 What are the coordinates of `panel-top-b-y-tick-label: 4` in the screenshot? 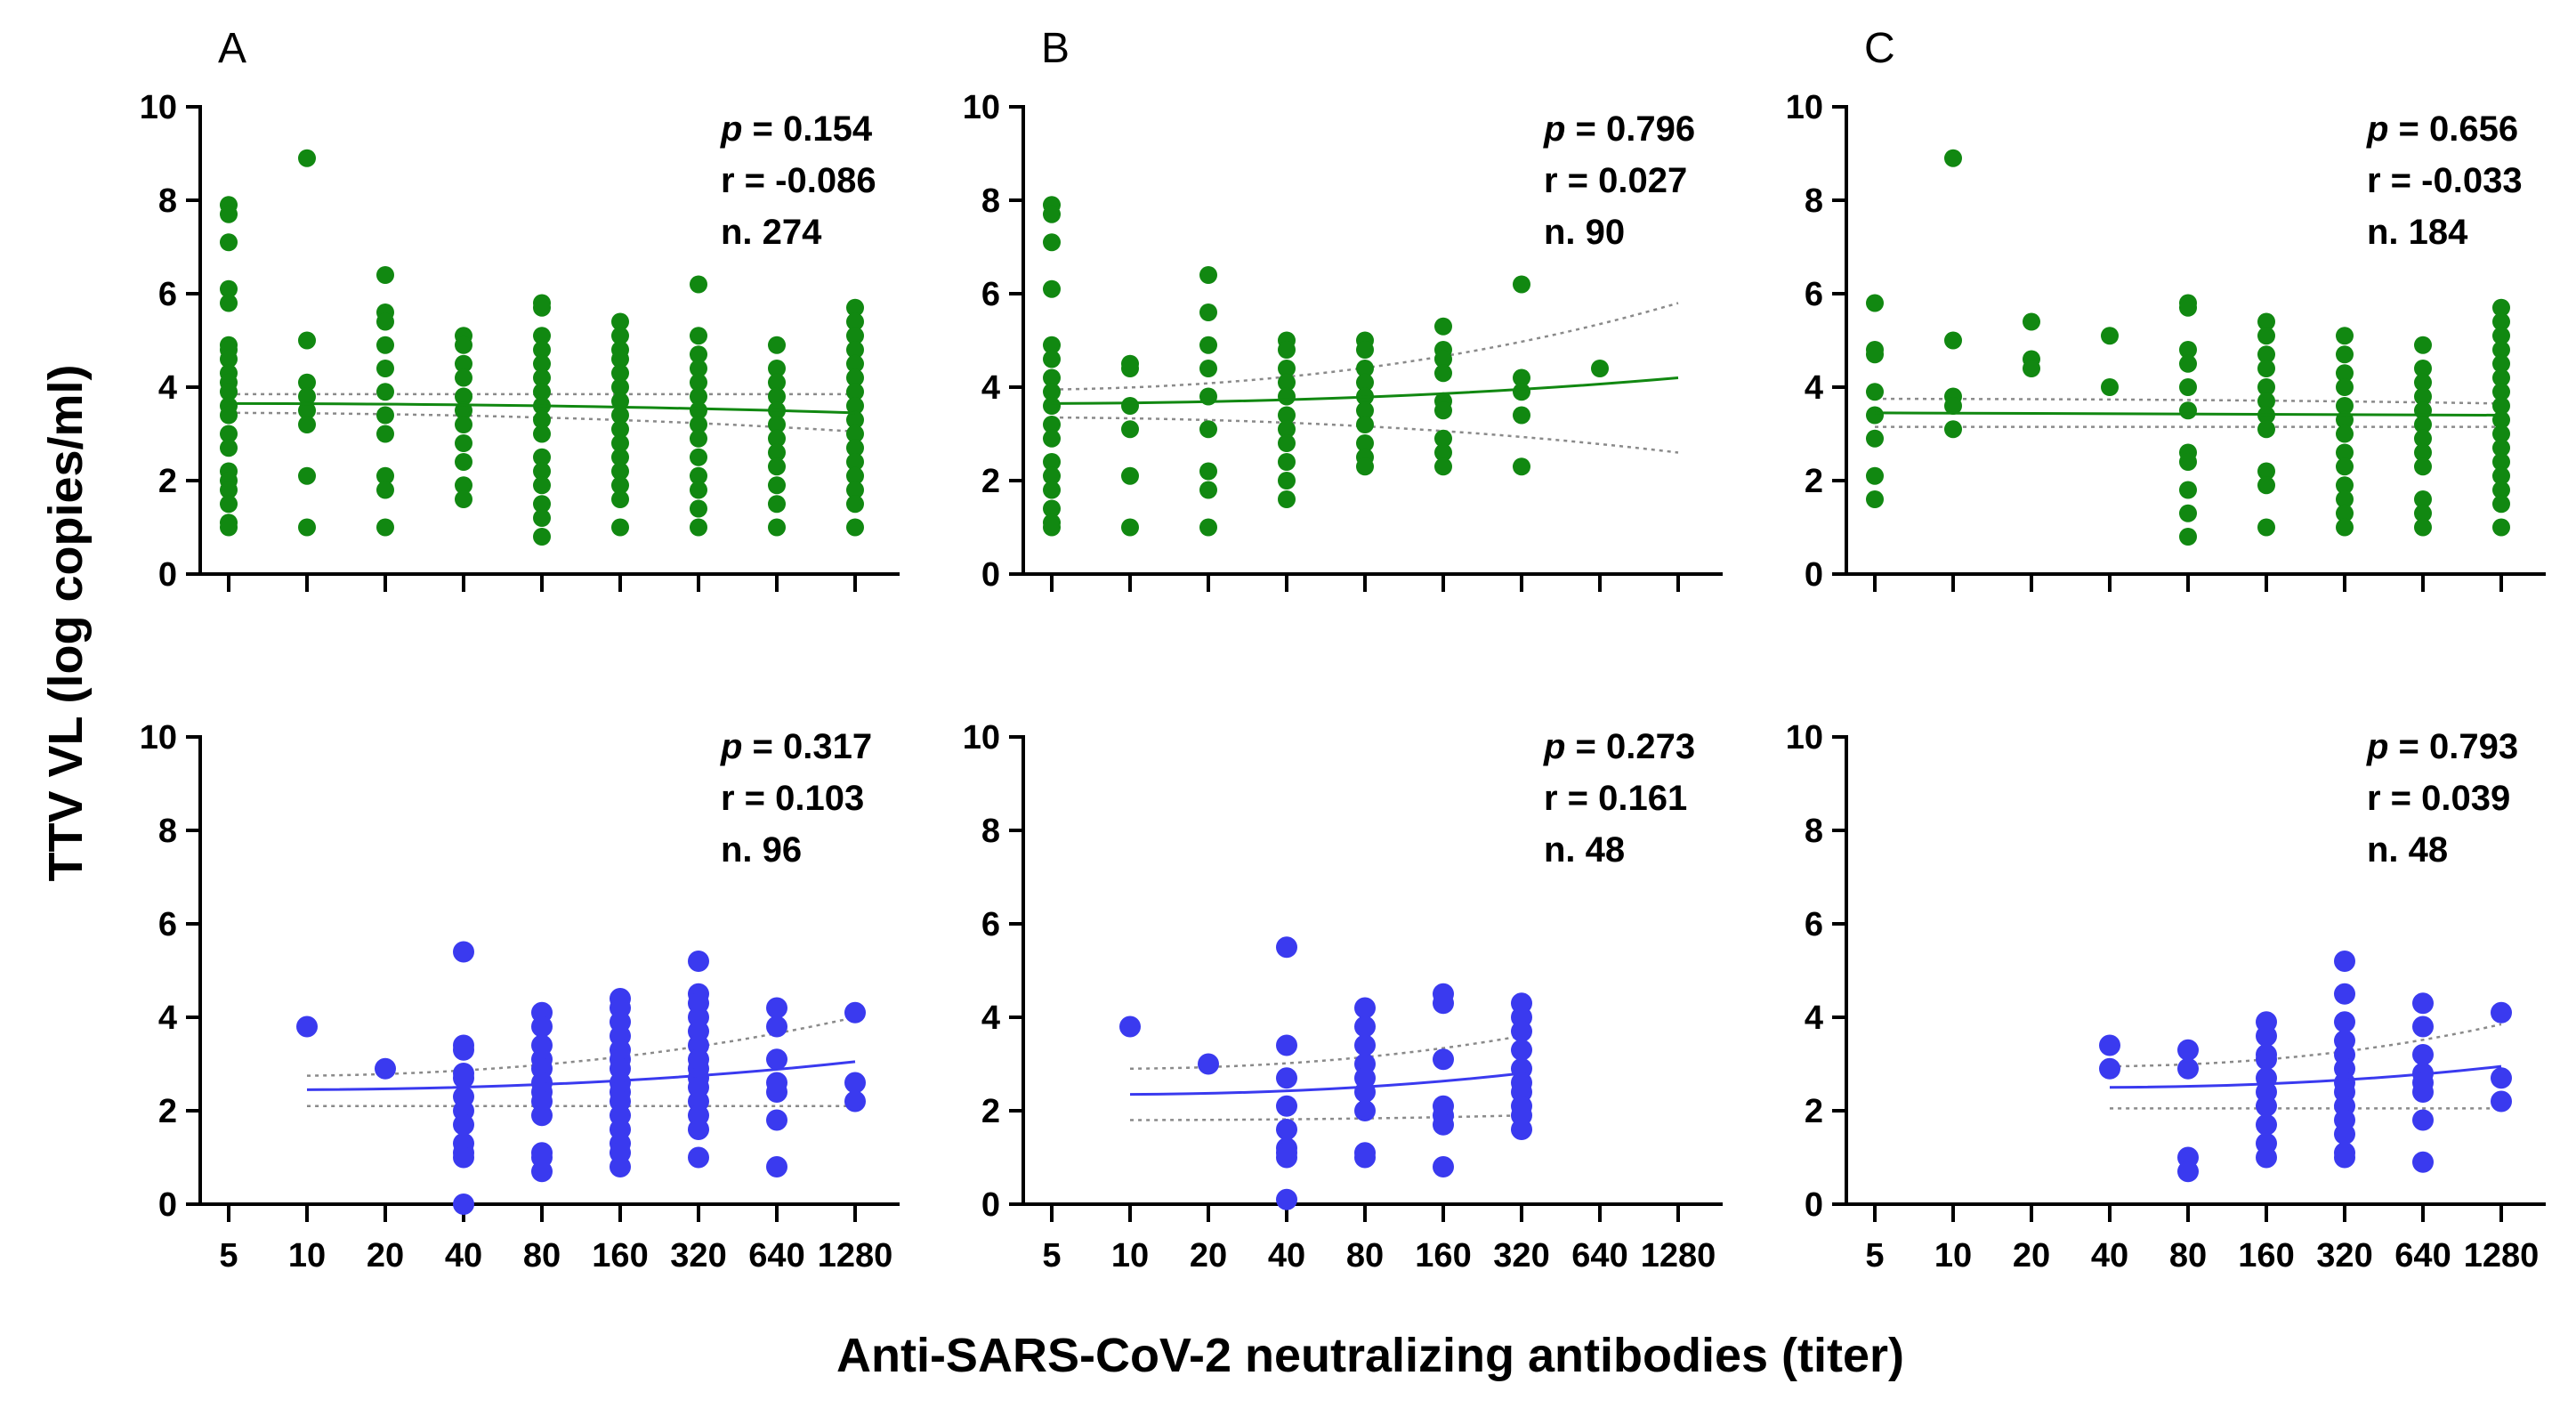 It's located at (990, 388).